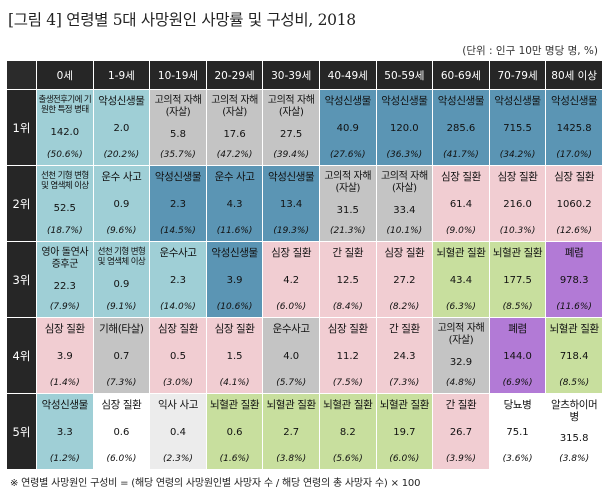 The height and width of the screenshot is (496, 610). Describe the element at coordinates (178, 155) in the screenshot. I see `composition-ratio: (35.7%)` at that location.